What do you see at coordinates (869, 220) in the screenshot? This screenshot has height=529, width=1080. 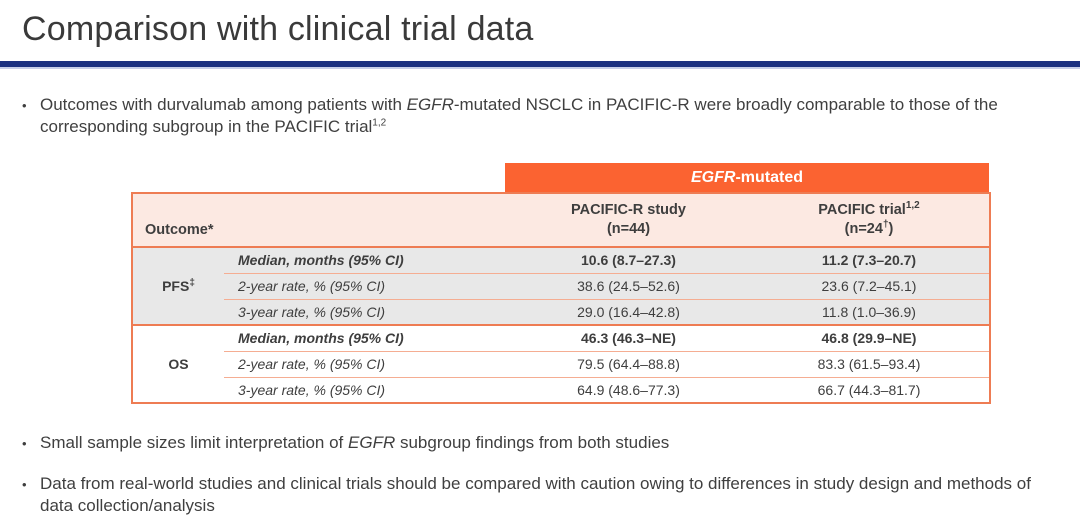 I see `pacific-trial-column-header: PACIFIC trial1,2 (n=24†)` at bounding box center [869, 220].